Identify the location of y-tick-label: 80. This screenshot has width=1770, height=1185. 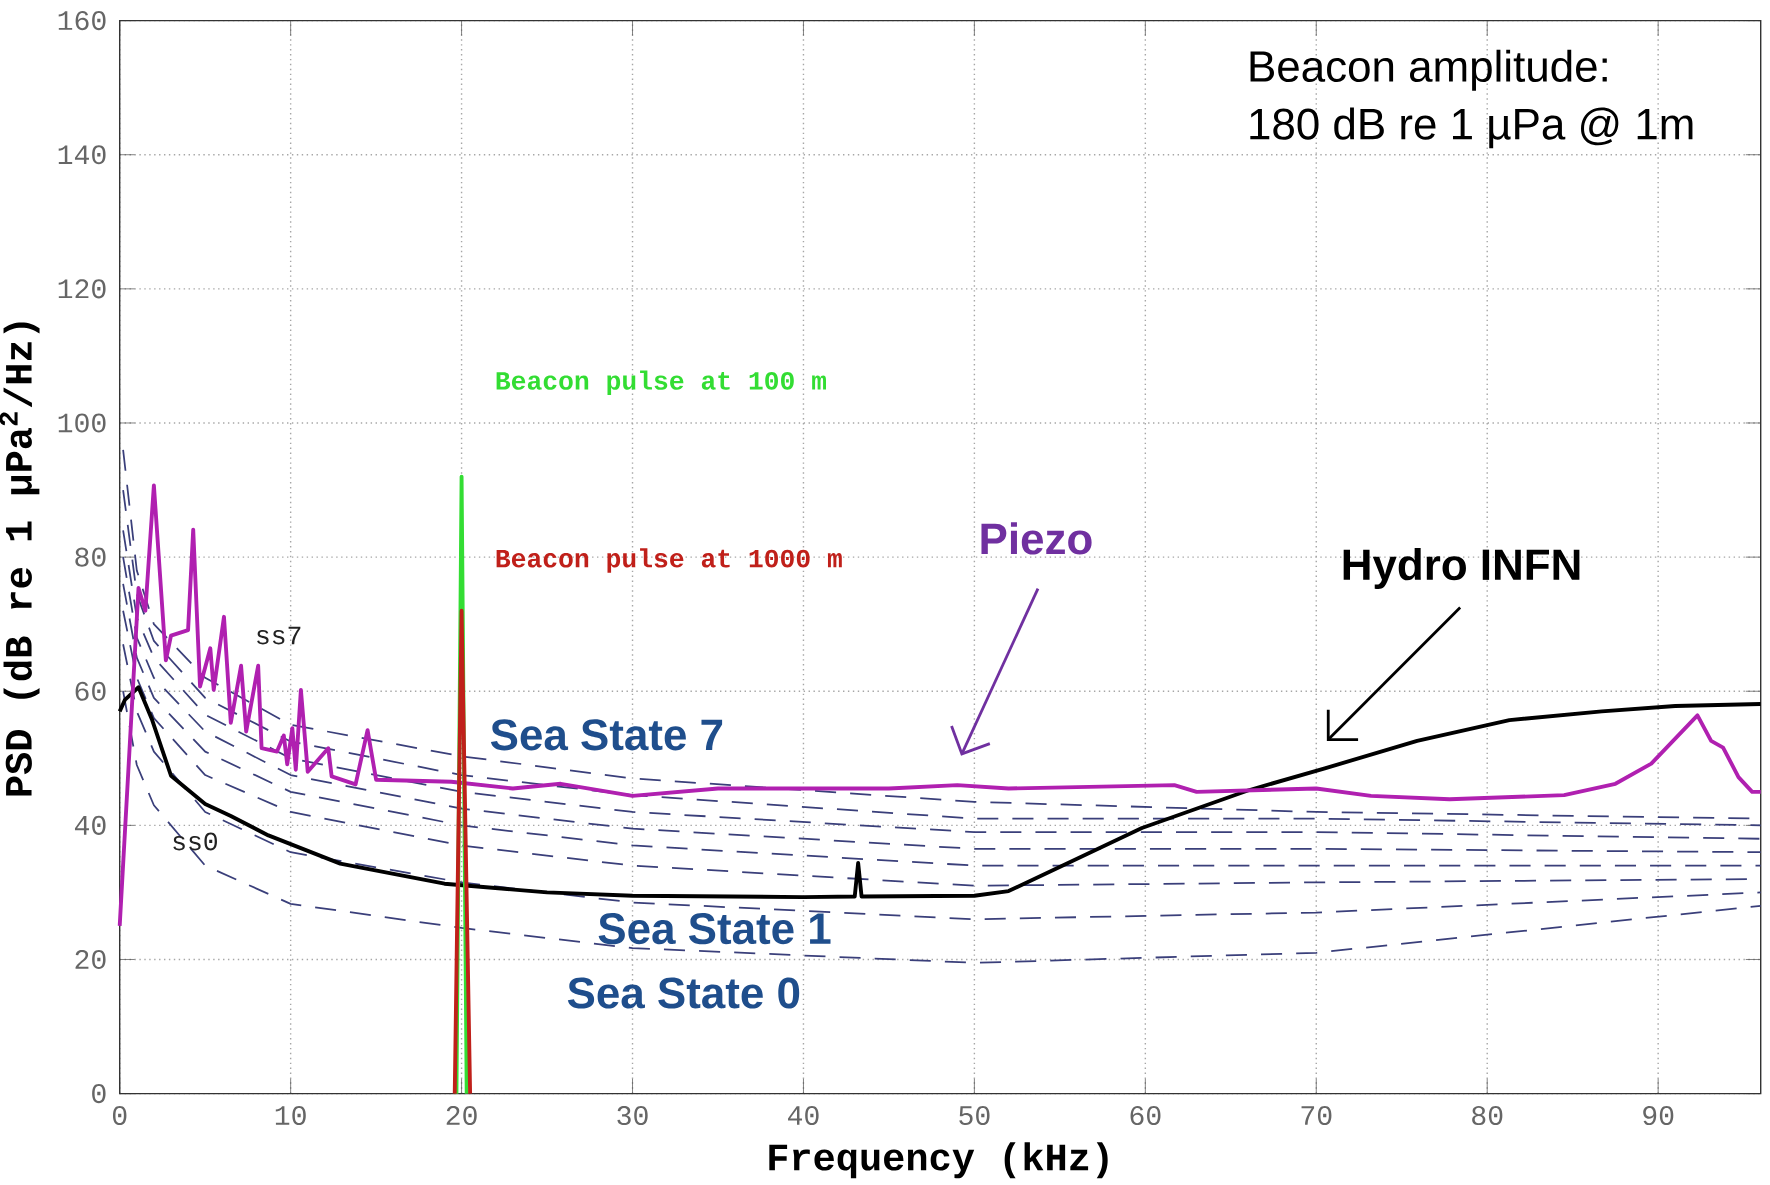
(90, 557).